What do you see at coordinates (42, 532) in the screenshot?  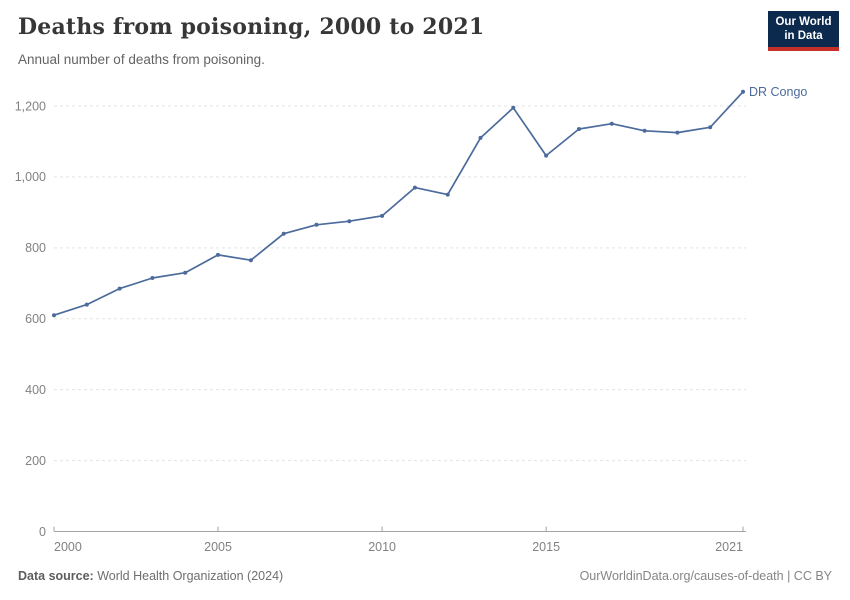 I see `y-axis-tick-label: 0` at bounding box center [42, 532].